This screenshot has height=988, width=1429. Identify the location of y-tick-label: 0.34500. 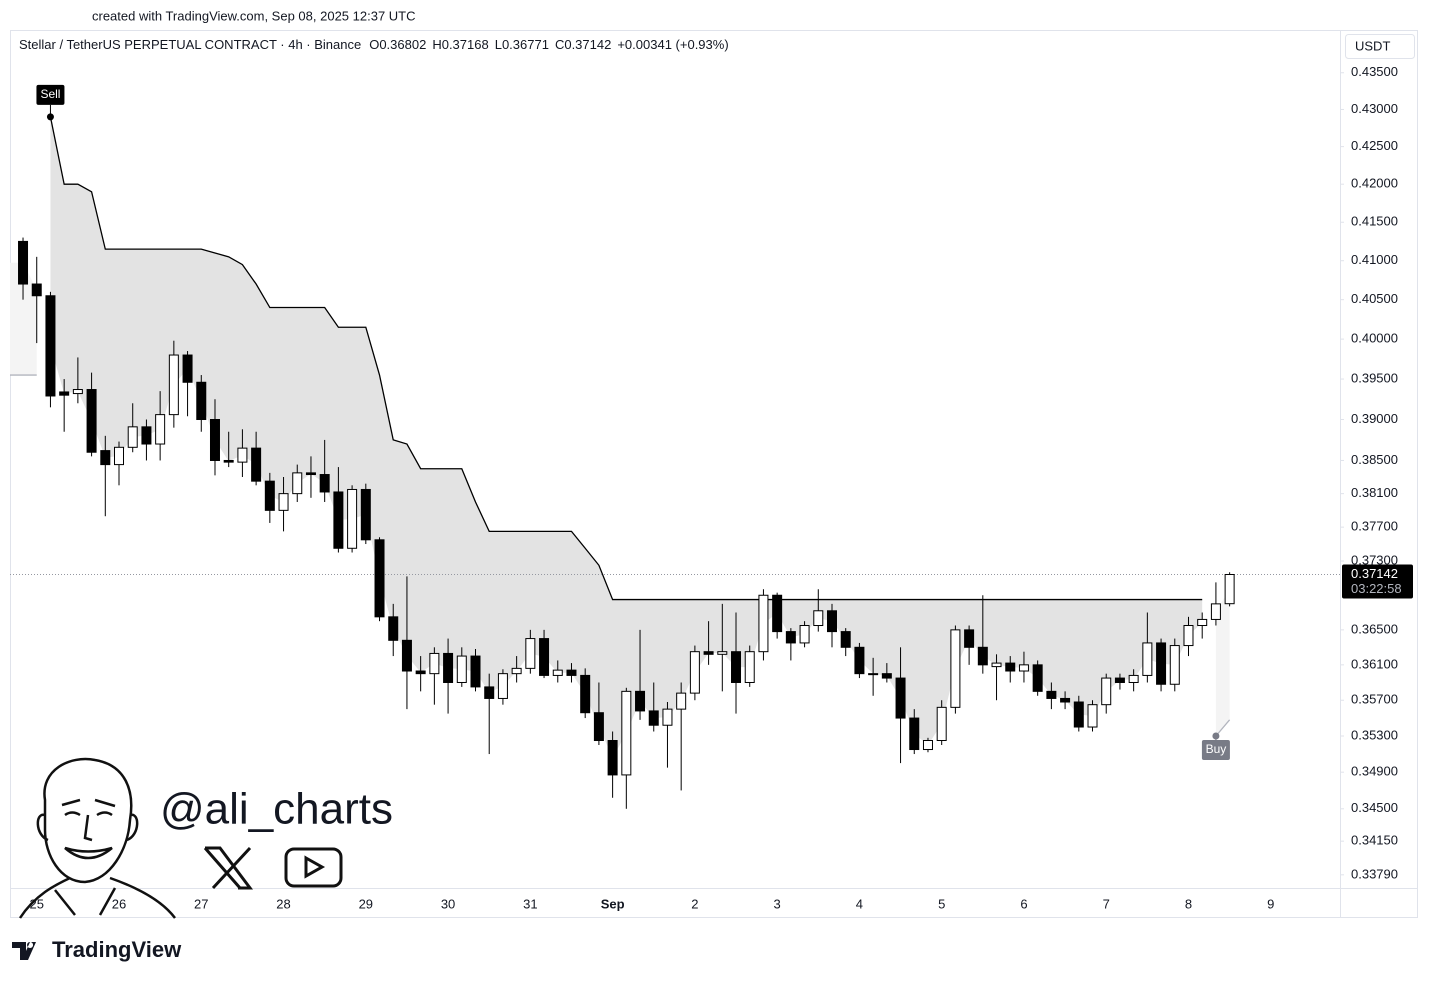
(1374, 807).